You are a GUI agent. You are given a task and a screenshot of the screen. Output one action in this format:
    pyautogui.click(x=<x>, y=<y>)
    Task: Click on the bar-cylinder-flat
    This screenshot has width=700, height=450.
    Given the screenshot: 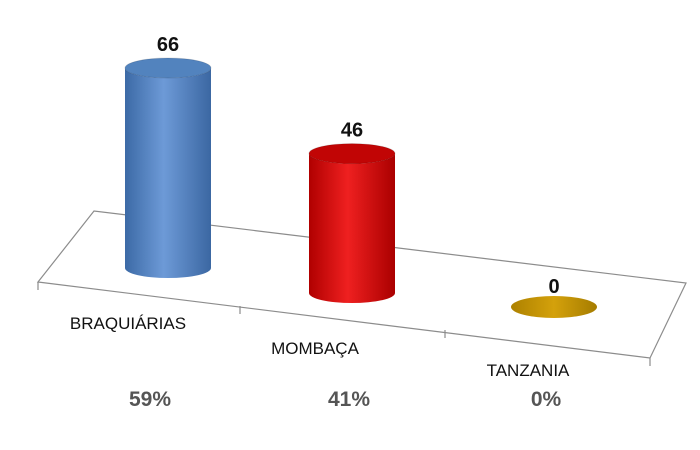 What is the action you would take?
    pyautogui.click(x=554, y=307)
    